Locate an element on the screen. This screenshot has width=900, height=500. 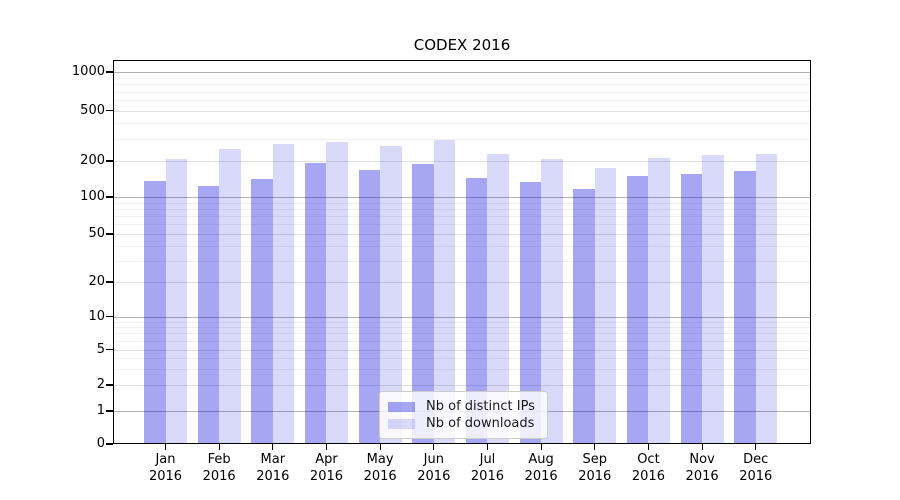
x-axis-tick-label: Dec 2016 is located at coordinates (756, 468).